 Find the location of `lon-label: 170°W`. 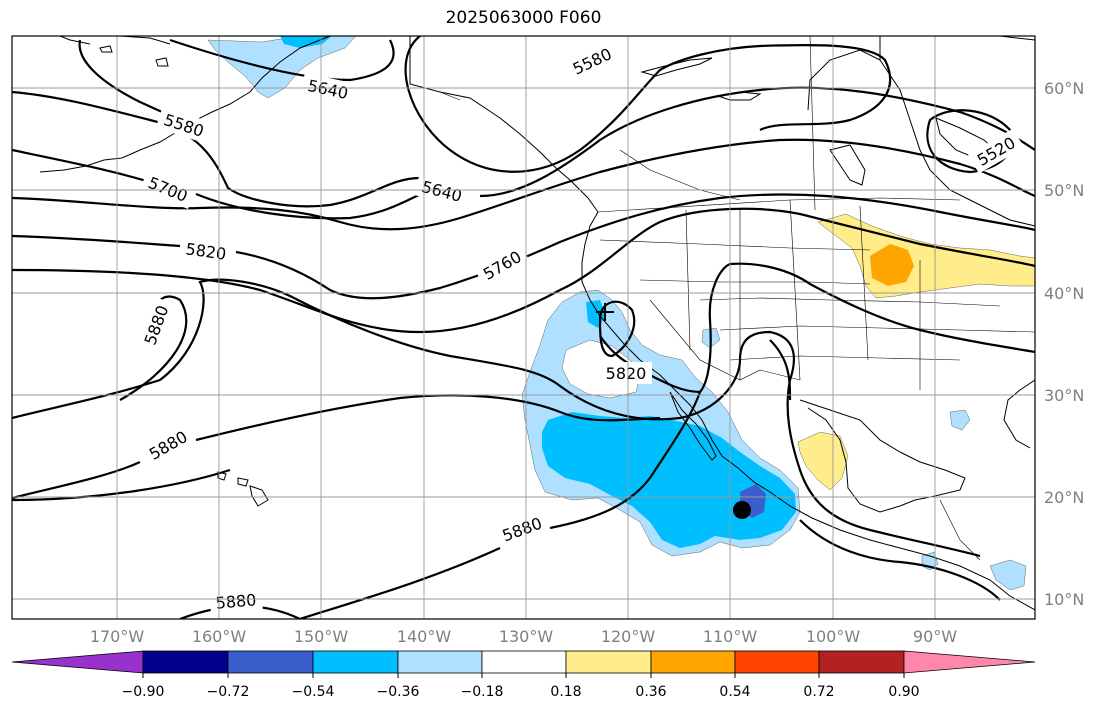

lon-label: 170°W is located at coordinates (117, 636).